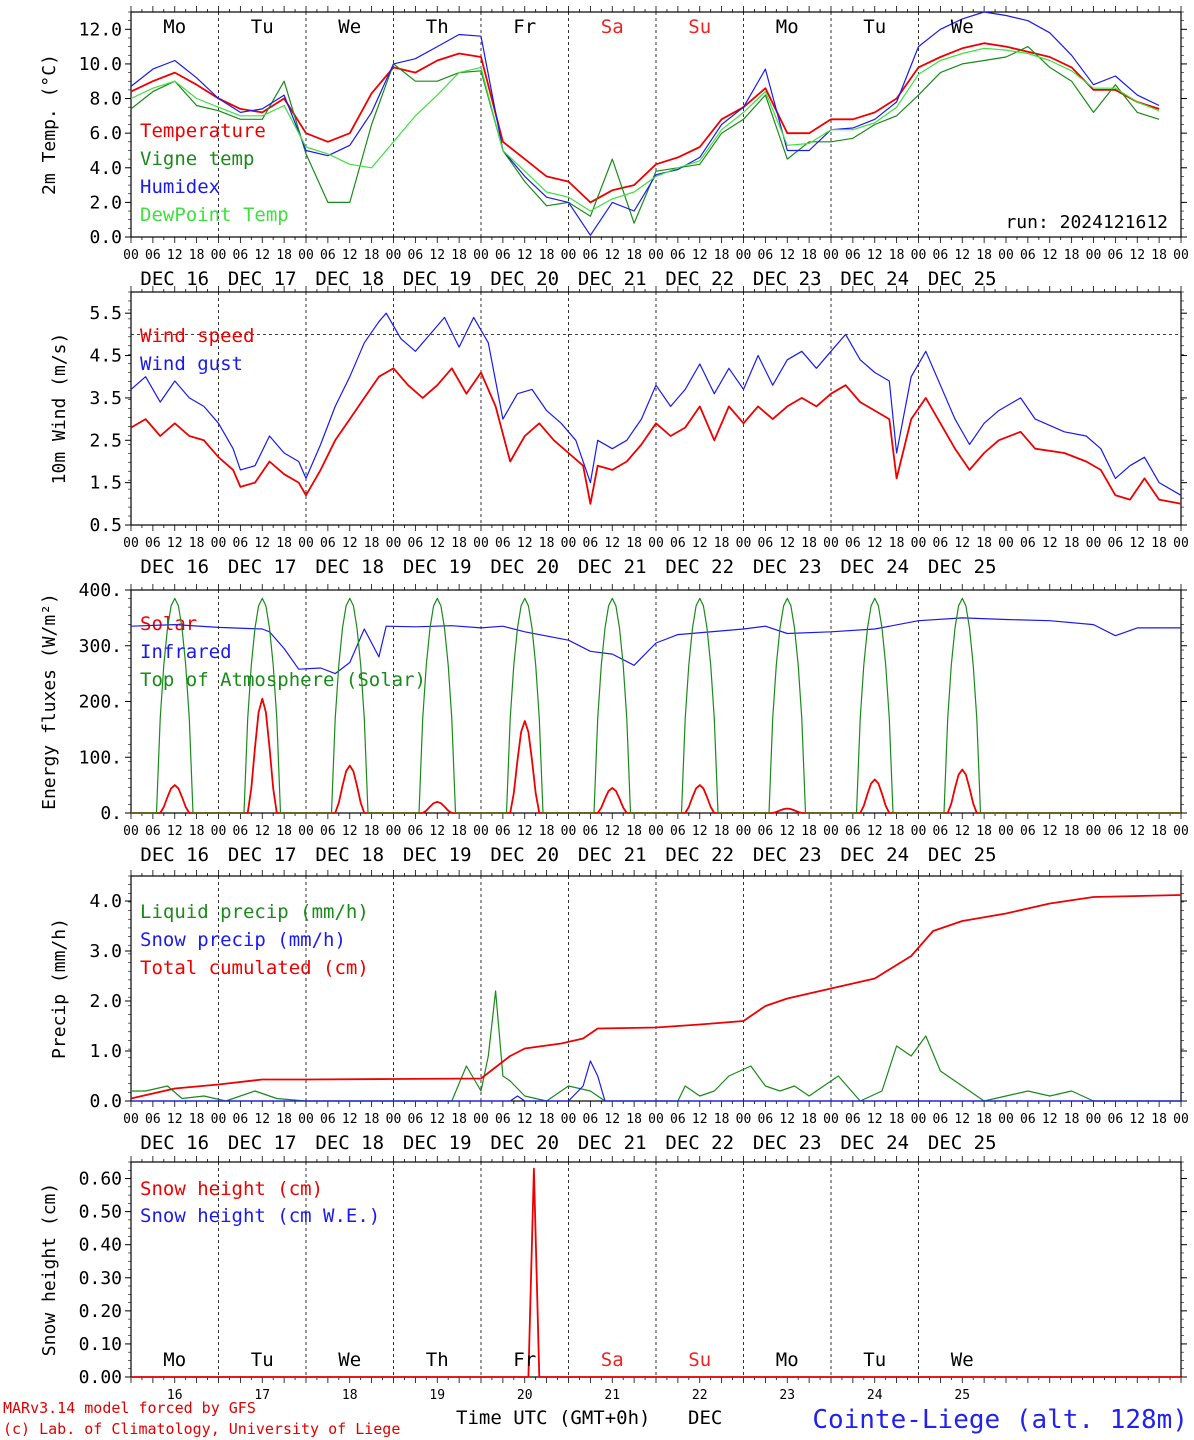  Describe the element at coordinates (105, 398) in the screenshot. I see `y-tick-label: 3.5` at that location.